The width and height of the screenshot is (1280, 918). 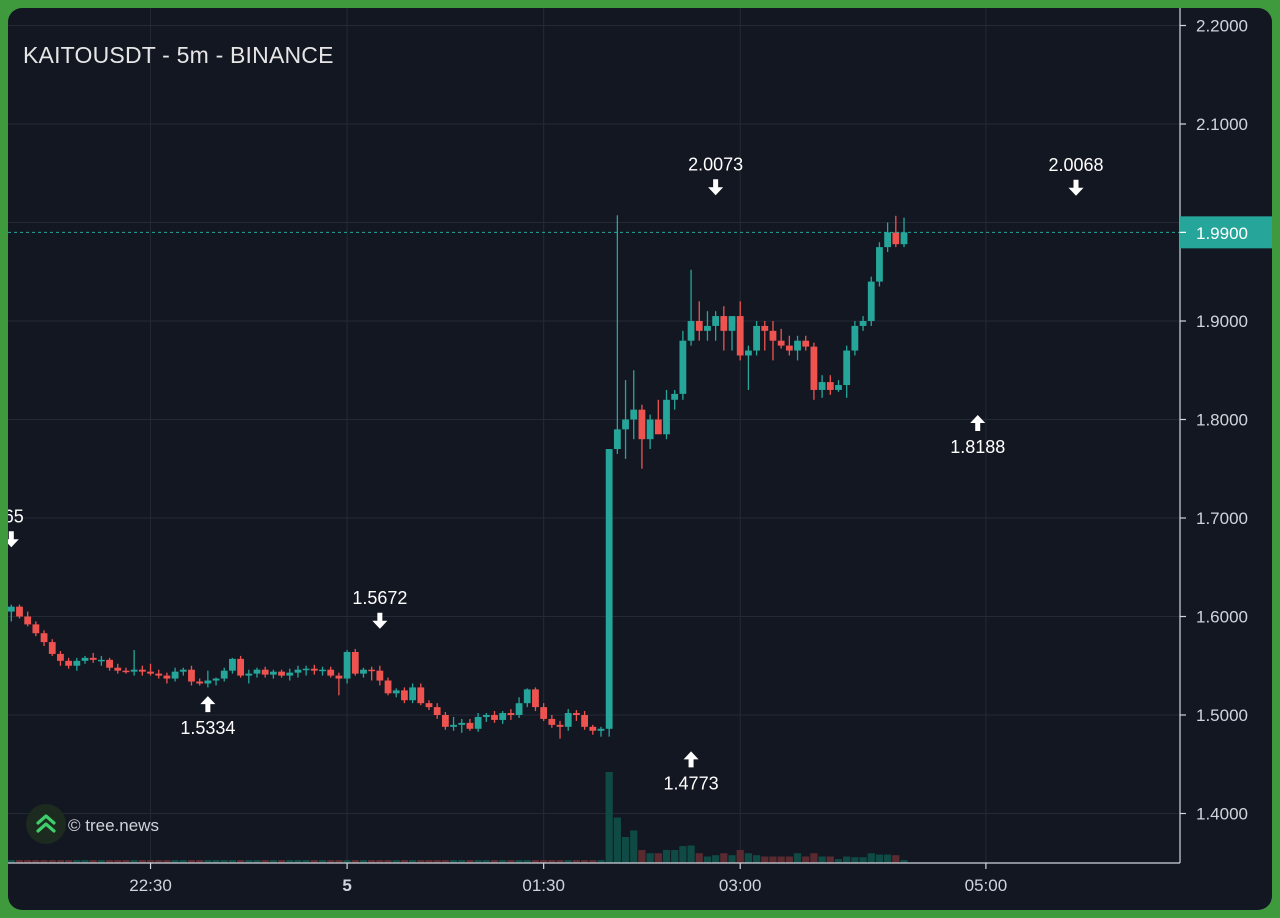 What do you see at coordinates (1075, 165) in the screenshot?
I see `annotation-label: 2.0068` at bounding box center [1075, 165].